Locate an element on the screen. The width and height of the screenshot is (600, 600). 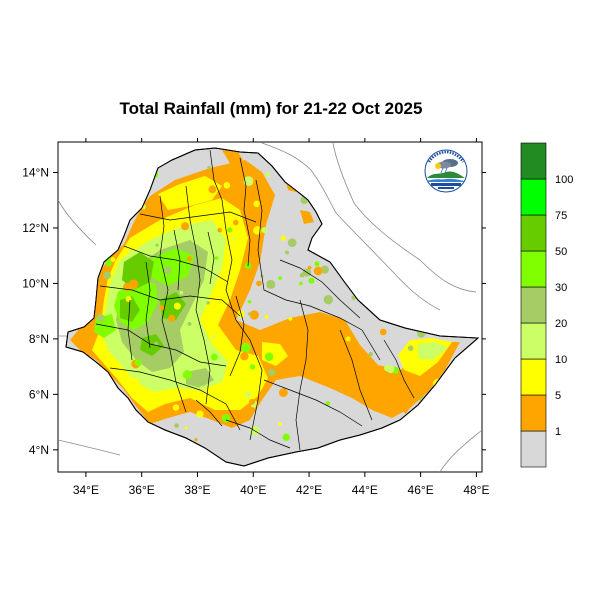
legend-label: 75 is located at coordinates (561, 216).